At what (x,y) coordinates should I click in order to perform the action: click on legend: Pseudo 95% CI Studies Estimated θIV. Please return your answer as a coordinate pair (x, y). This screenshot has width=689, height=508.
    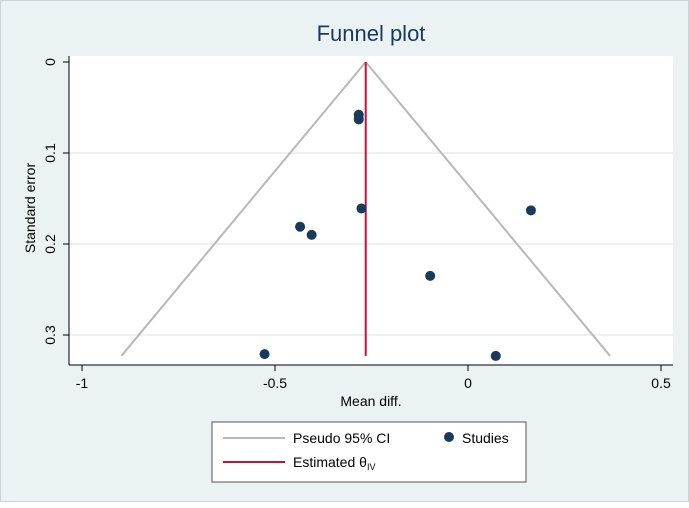
    Looking at the image, I should click on (369, 452).